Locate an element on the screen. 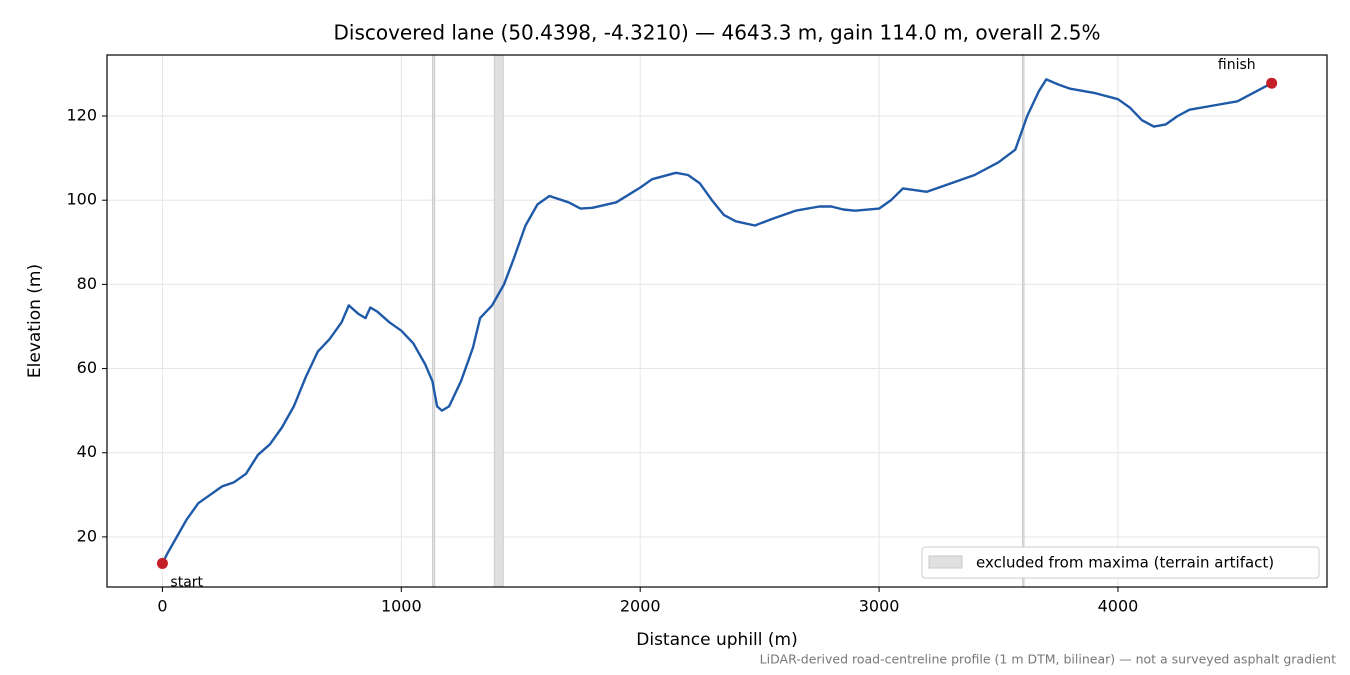 This screenshot has height=675, width=1350. start-marker is located at coordinates (162, 563).